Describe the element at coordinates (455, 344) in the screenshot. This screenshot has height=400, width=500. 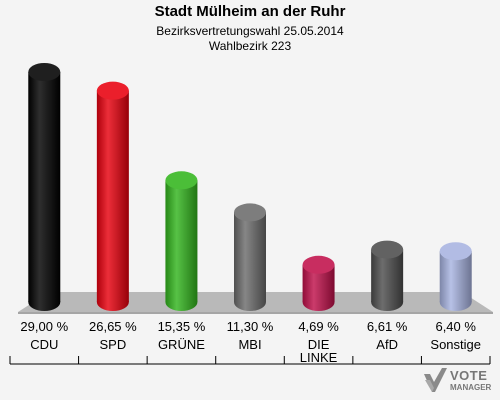
I see `category-label: Sonstige` at that location.